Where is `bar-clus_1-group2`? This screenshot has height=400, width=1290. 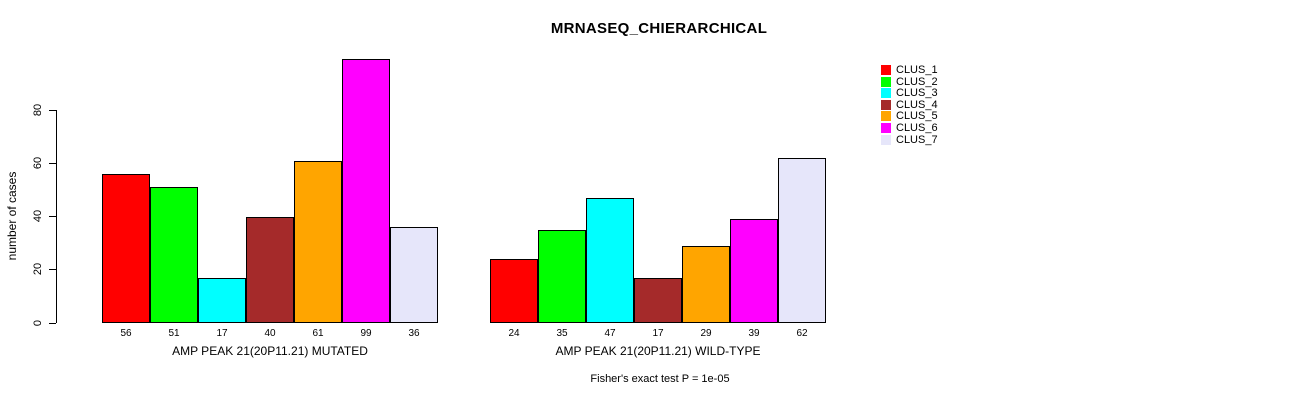 bar-clus_1-group2 is located at coordinates (514, 291).